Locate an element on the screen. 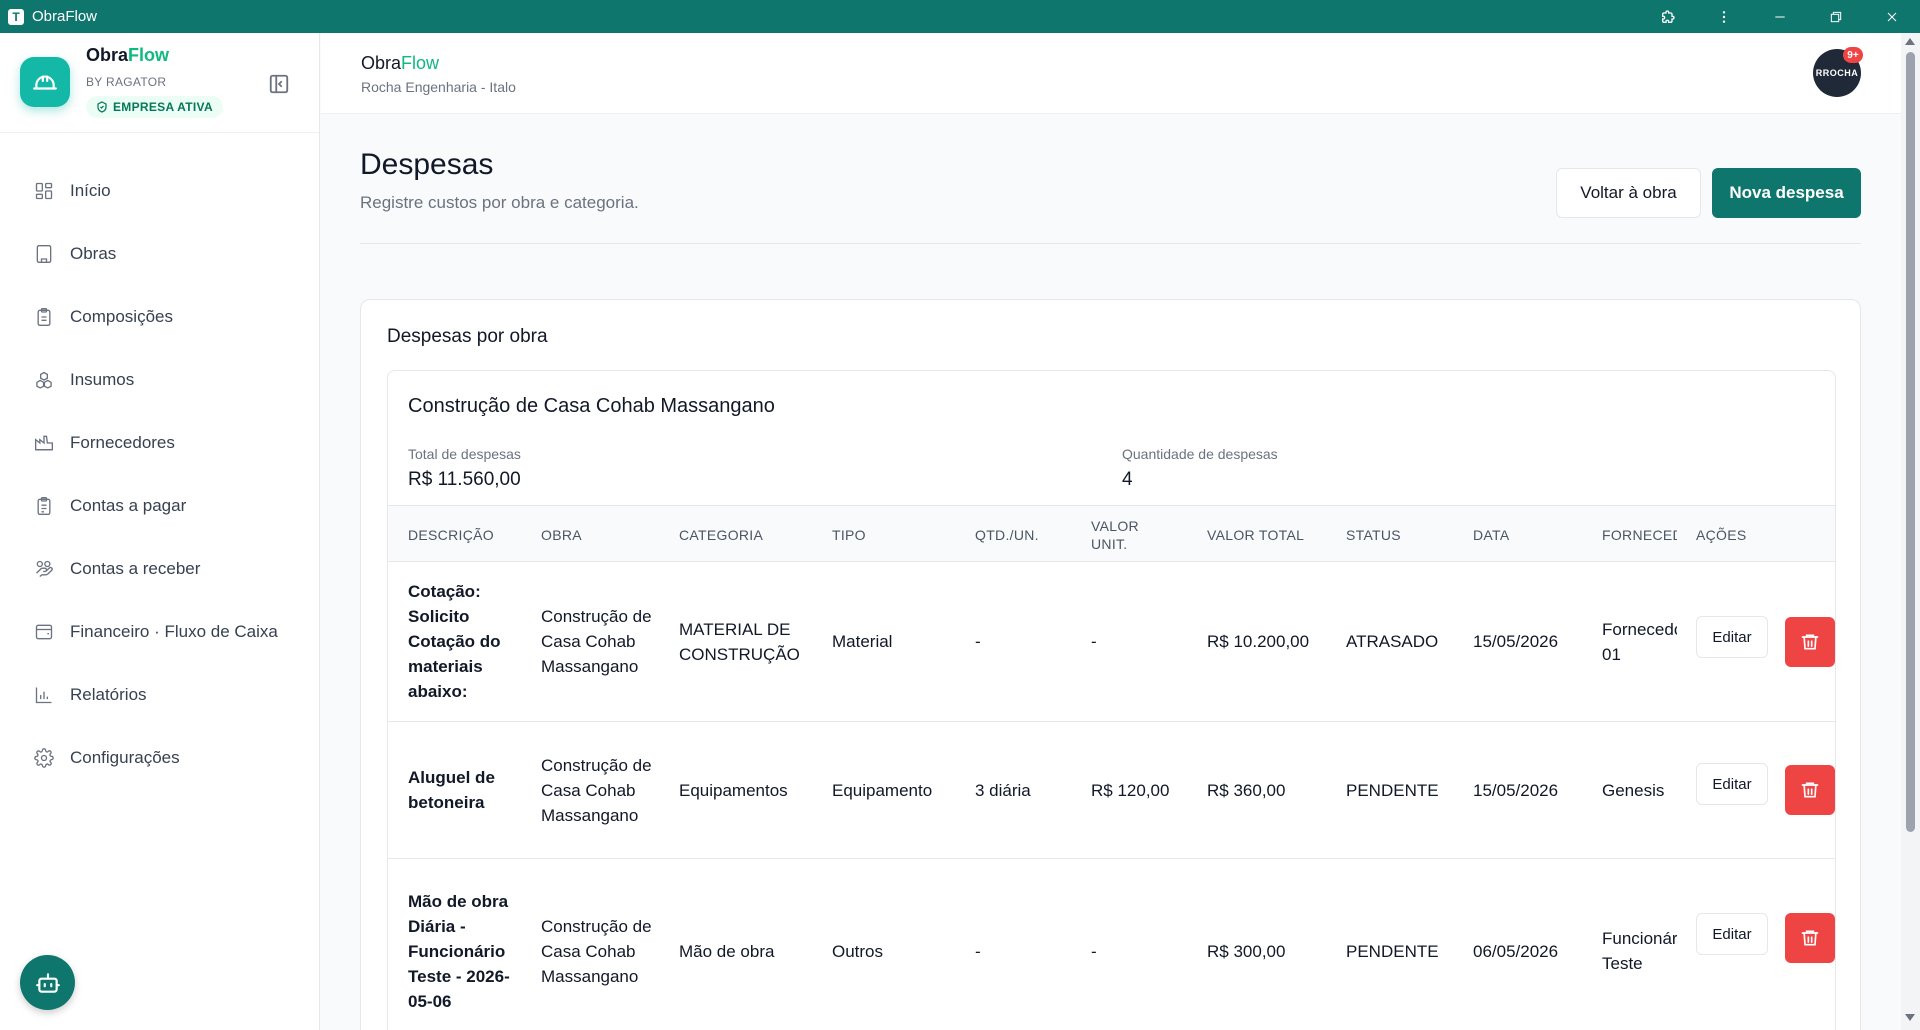 The width and height of the screenshot is (1920, 1030). sidebar-item-label: Obras is located at coordinates (93, 253).